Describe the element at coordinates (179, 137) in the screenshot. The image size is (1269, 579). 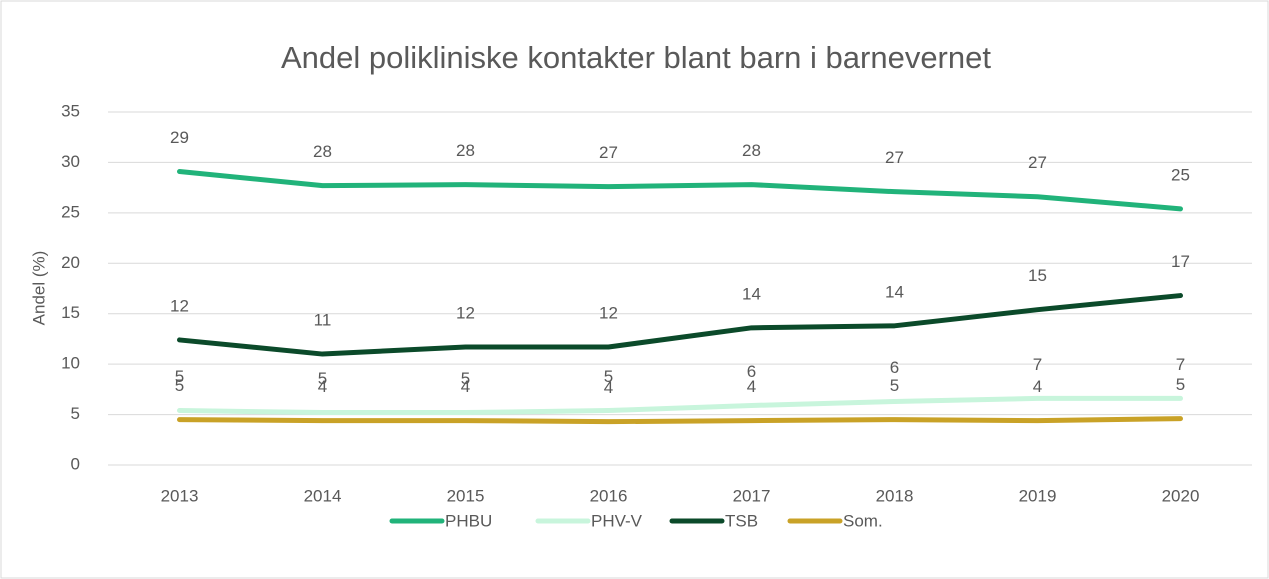
I see `data-label: 29` at that location.